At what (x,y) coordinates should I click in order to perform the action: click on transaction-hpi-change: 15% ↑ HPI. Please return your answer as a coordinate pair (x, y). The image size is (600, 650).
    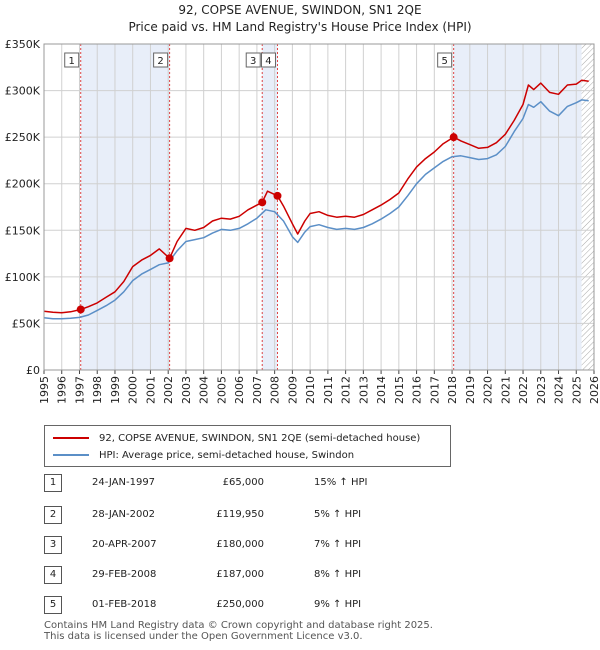
    Looking at the image, I should click on (341, 482).